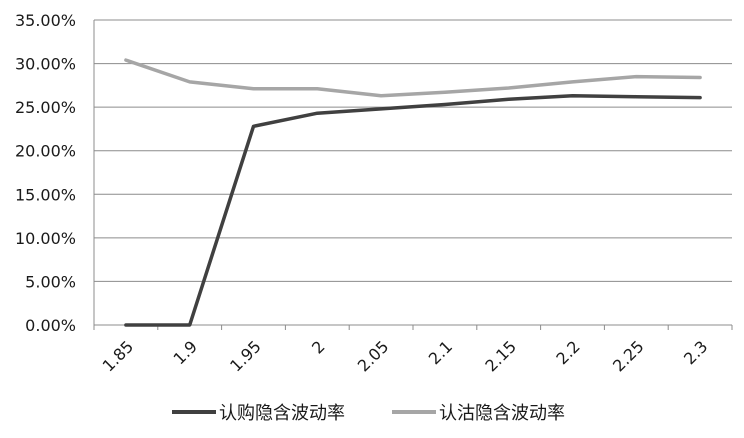 The width and height of the screenshot is (744, 438). I want to click on x-tick-label: 1.9, so click(185, 352).